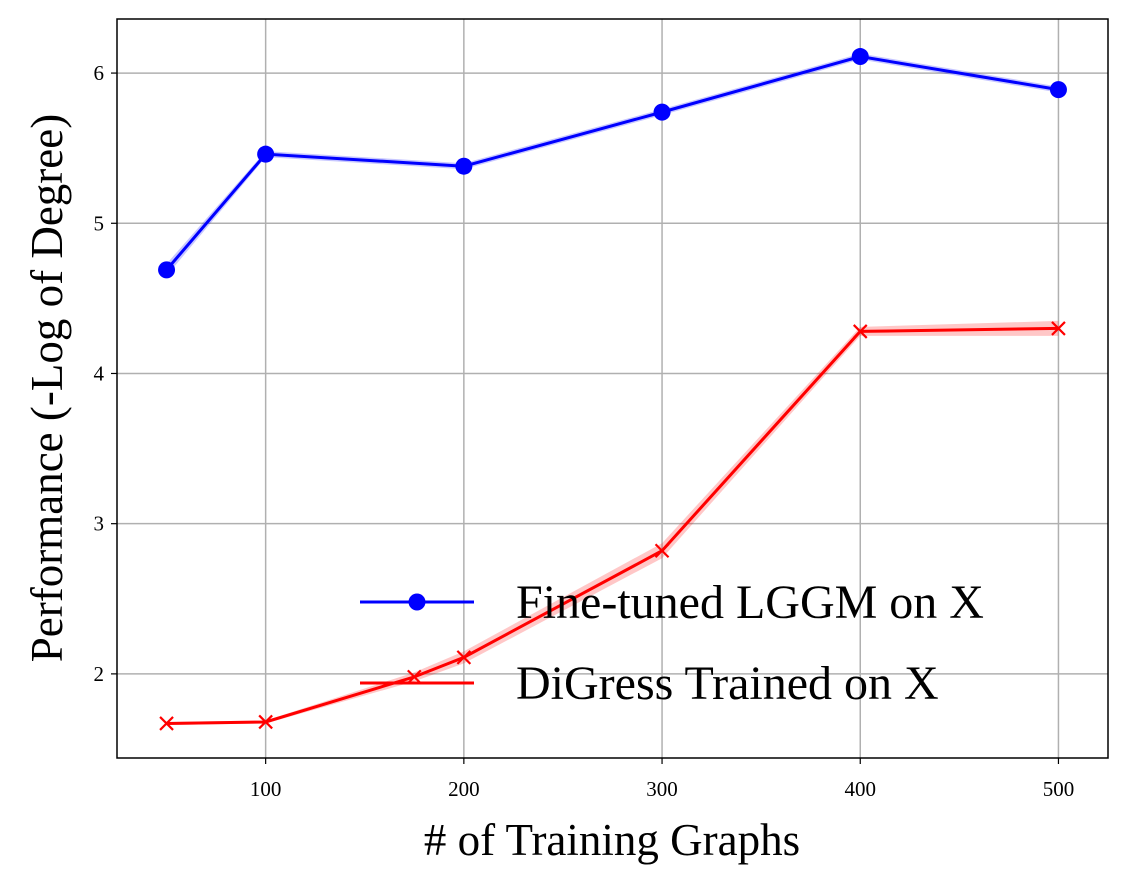 The width and height of the screenshot is (1127, 891). What do you see at coordinates (99, 223) in the screenshot?
I see `y-tick-label: 5` at bounding box center [99, 223].